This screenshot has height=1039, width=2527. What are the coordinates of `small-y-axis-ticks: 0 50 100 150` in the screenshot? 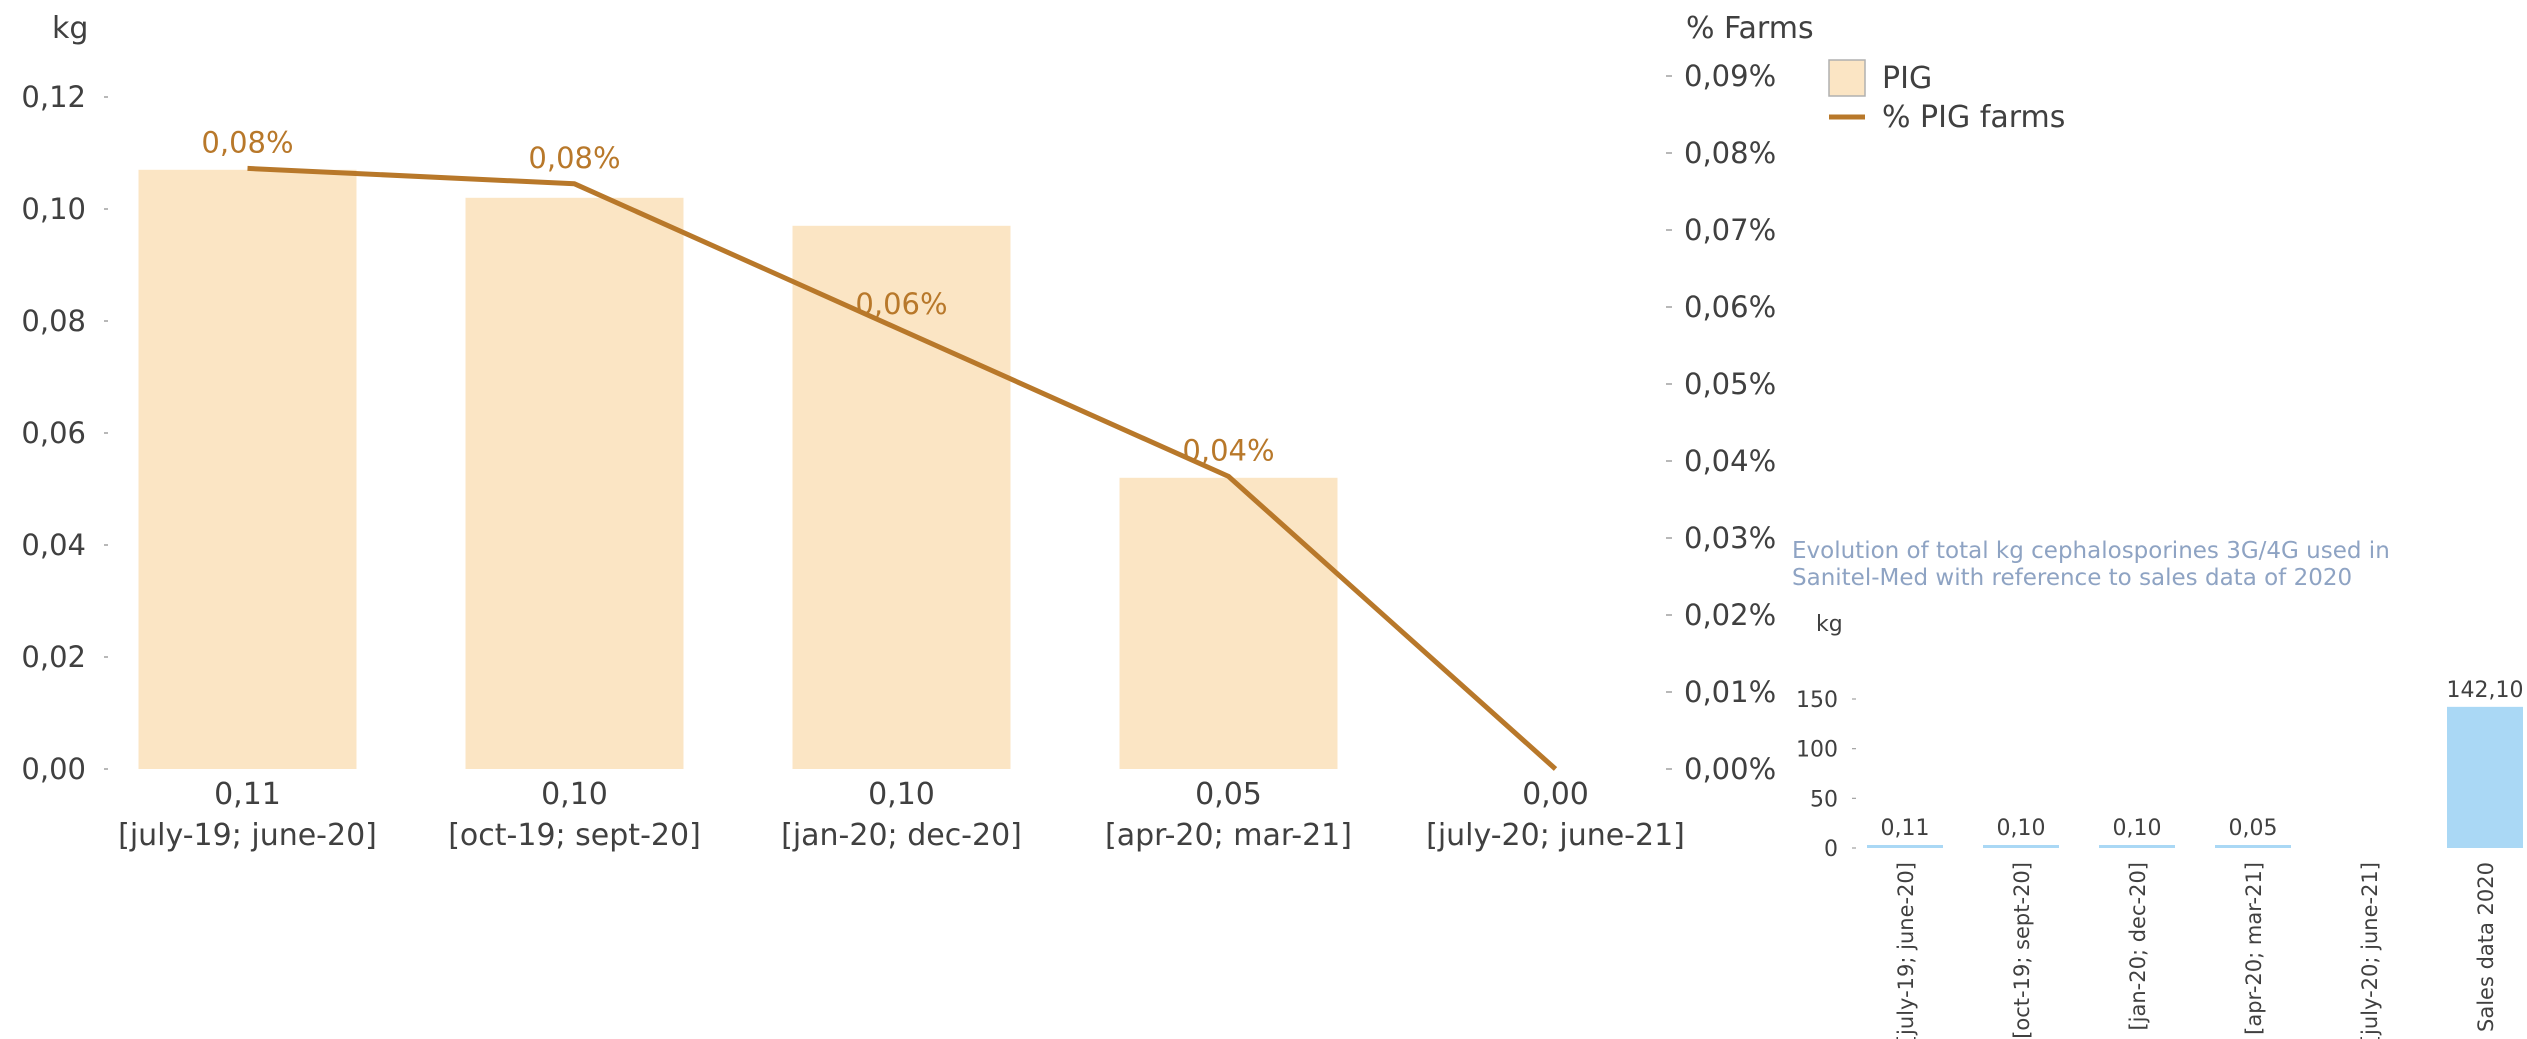 It's located at (1826, 775).